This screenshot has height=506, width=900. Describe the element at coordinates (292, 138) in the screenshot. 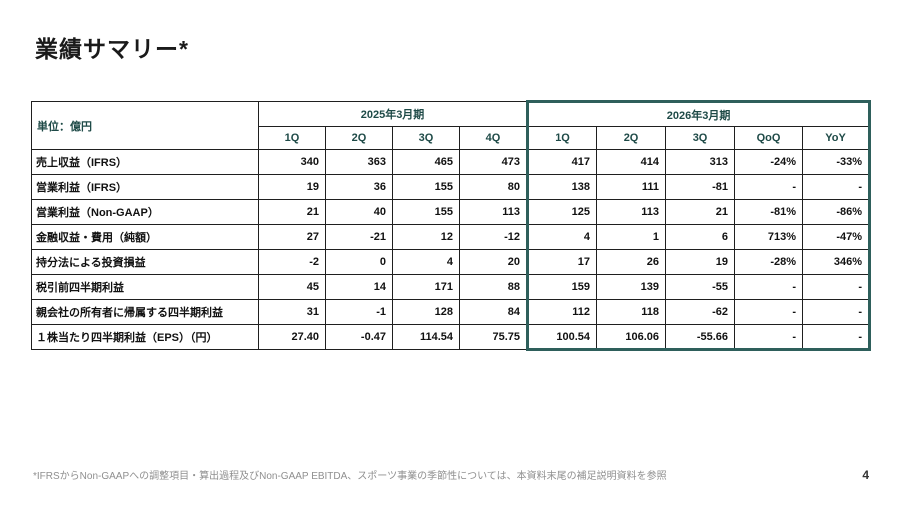

I see `col-header-fy25-1q: 1Q` at that location.